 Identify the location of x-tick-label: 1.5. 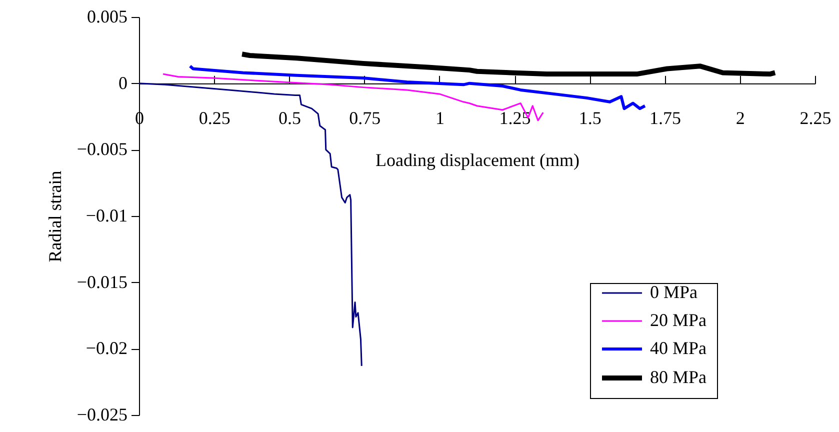
(590, 118).